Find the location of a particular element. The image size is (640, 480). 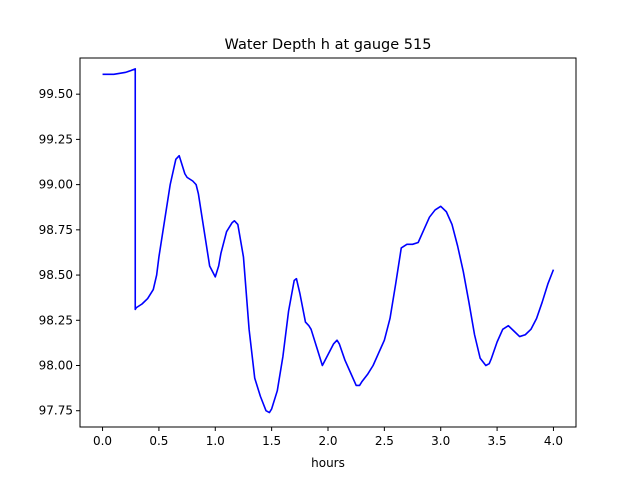

y-tick-label: 98.25 is located at coordinates (56, 320).